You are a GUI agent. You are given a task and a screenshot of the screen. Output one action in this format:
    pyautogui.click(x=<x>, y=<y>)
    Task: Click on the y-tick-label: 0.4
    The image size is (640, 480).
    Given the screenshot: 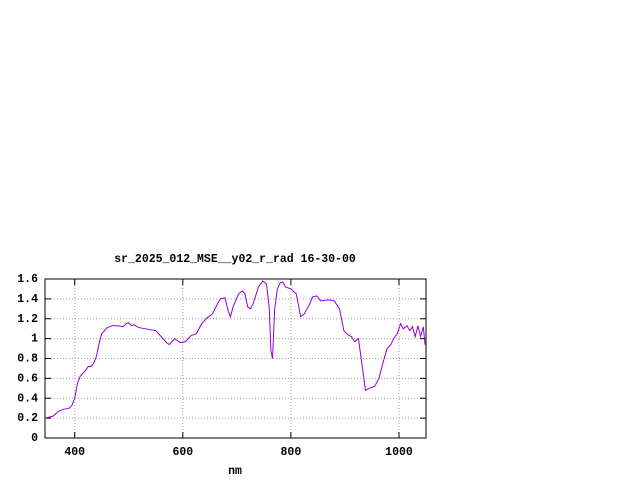 What is the action you would take?
    pyautogui.click(x=27, y=398)
    